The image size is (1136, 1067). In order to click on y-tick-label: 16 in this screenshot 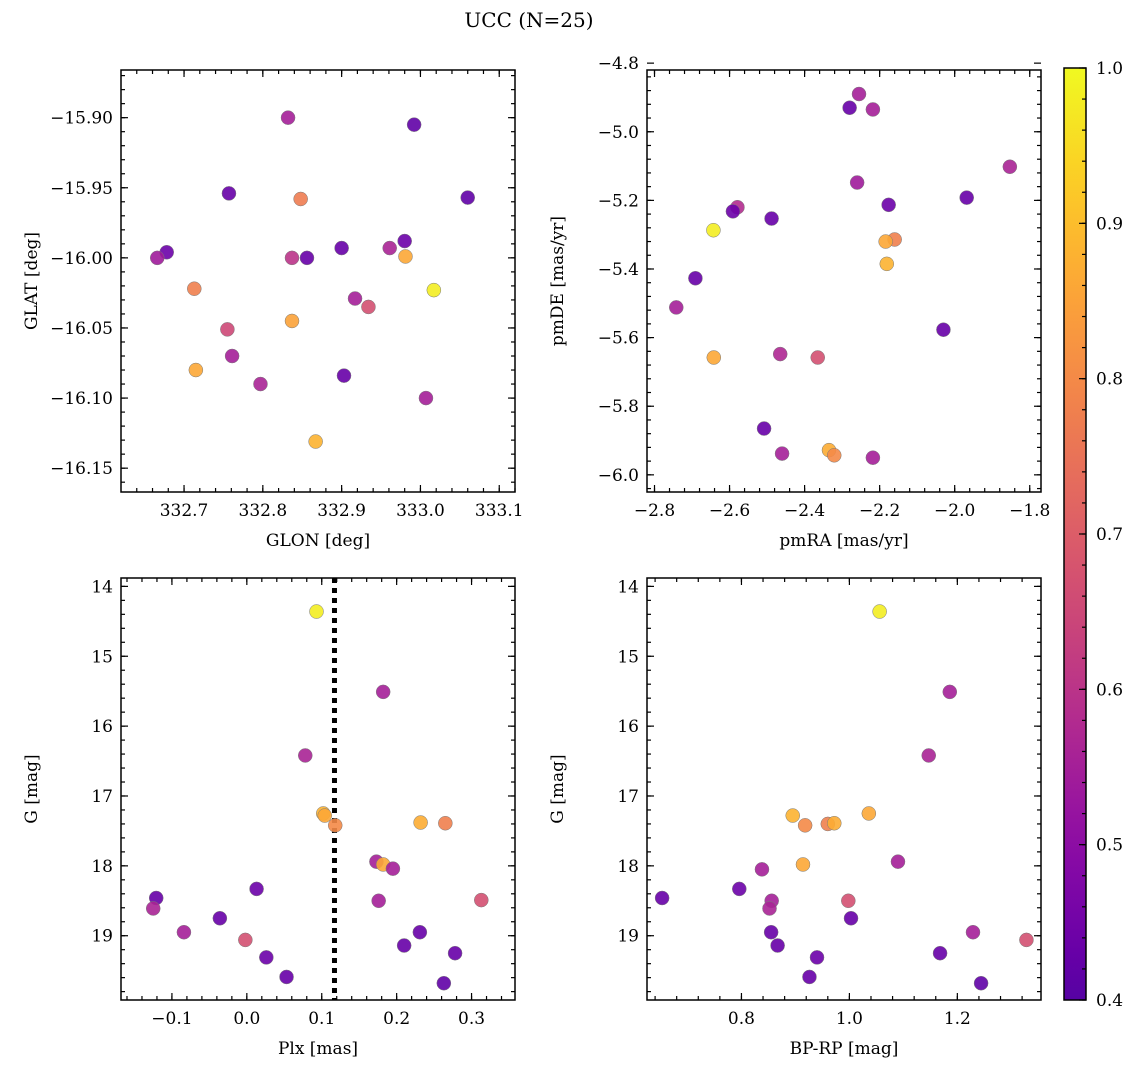, I will do `click(628, 727)`.